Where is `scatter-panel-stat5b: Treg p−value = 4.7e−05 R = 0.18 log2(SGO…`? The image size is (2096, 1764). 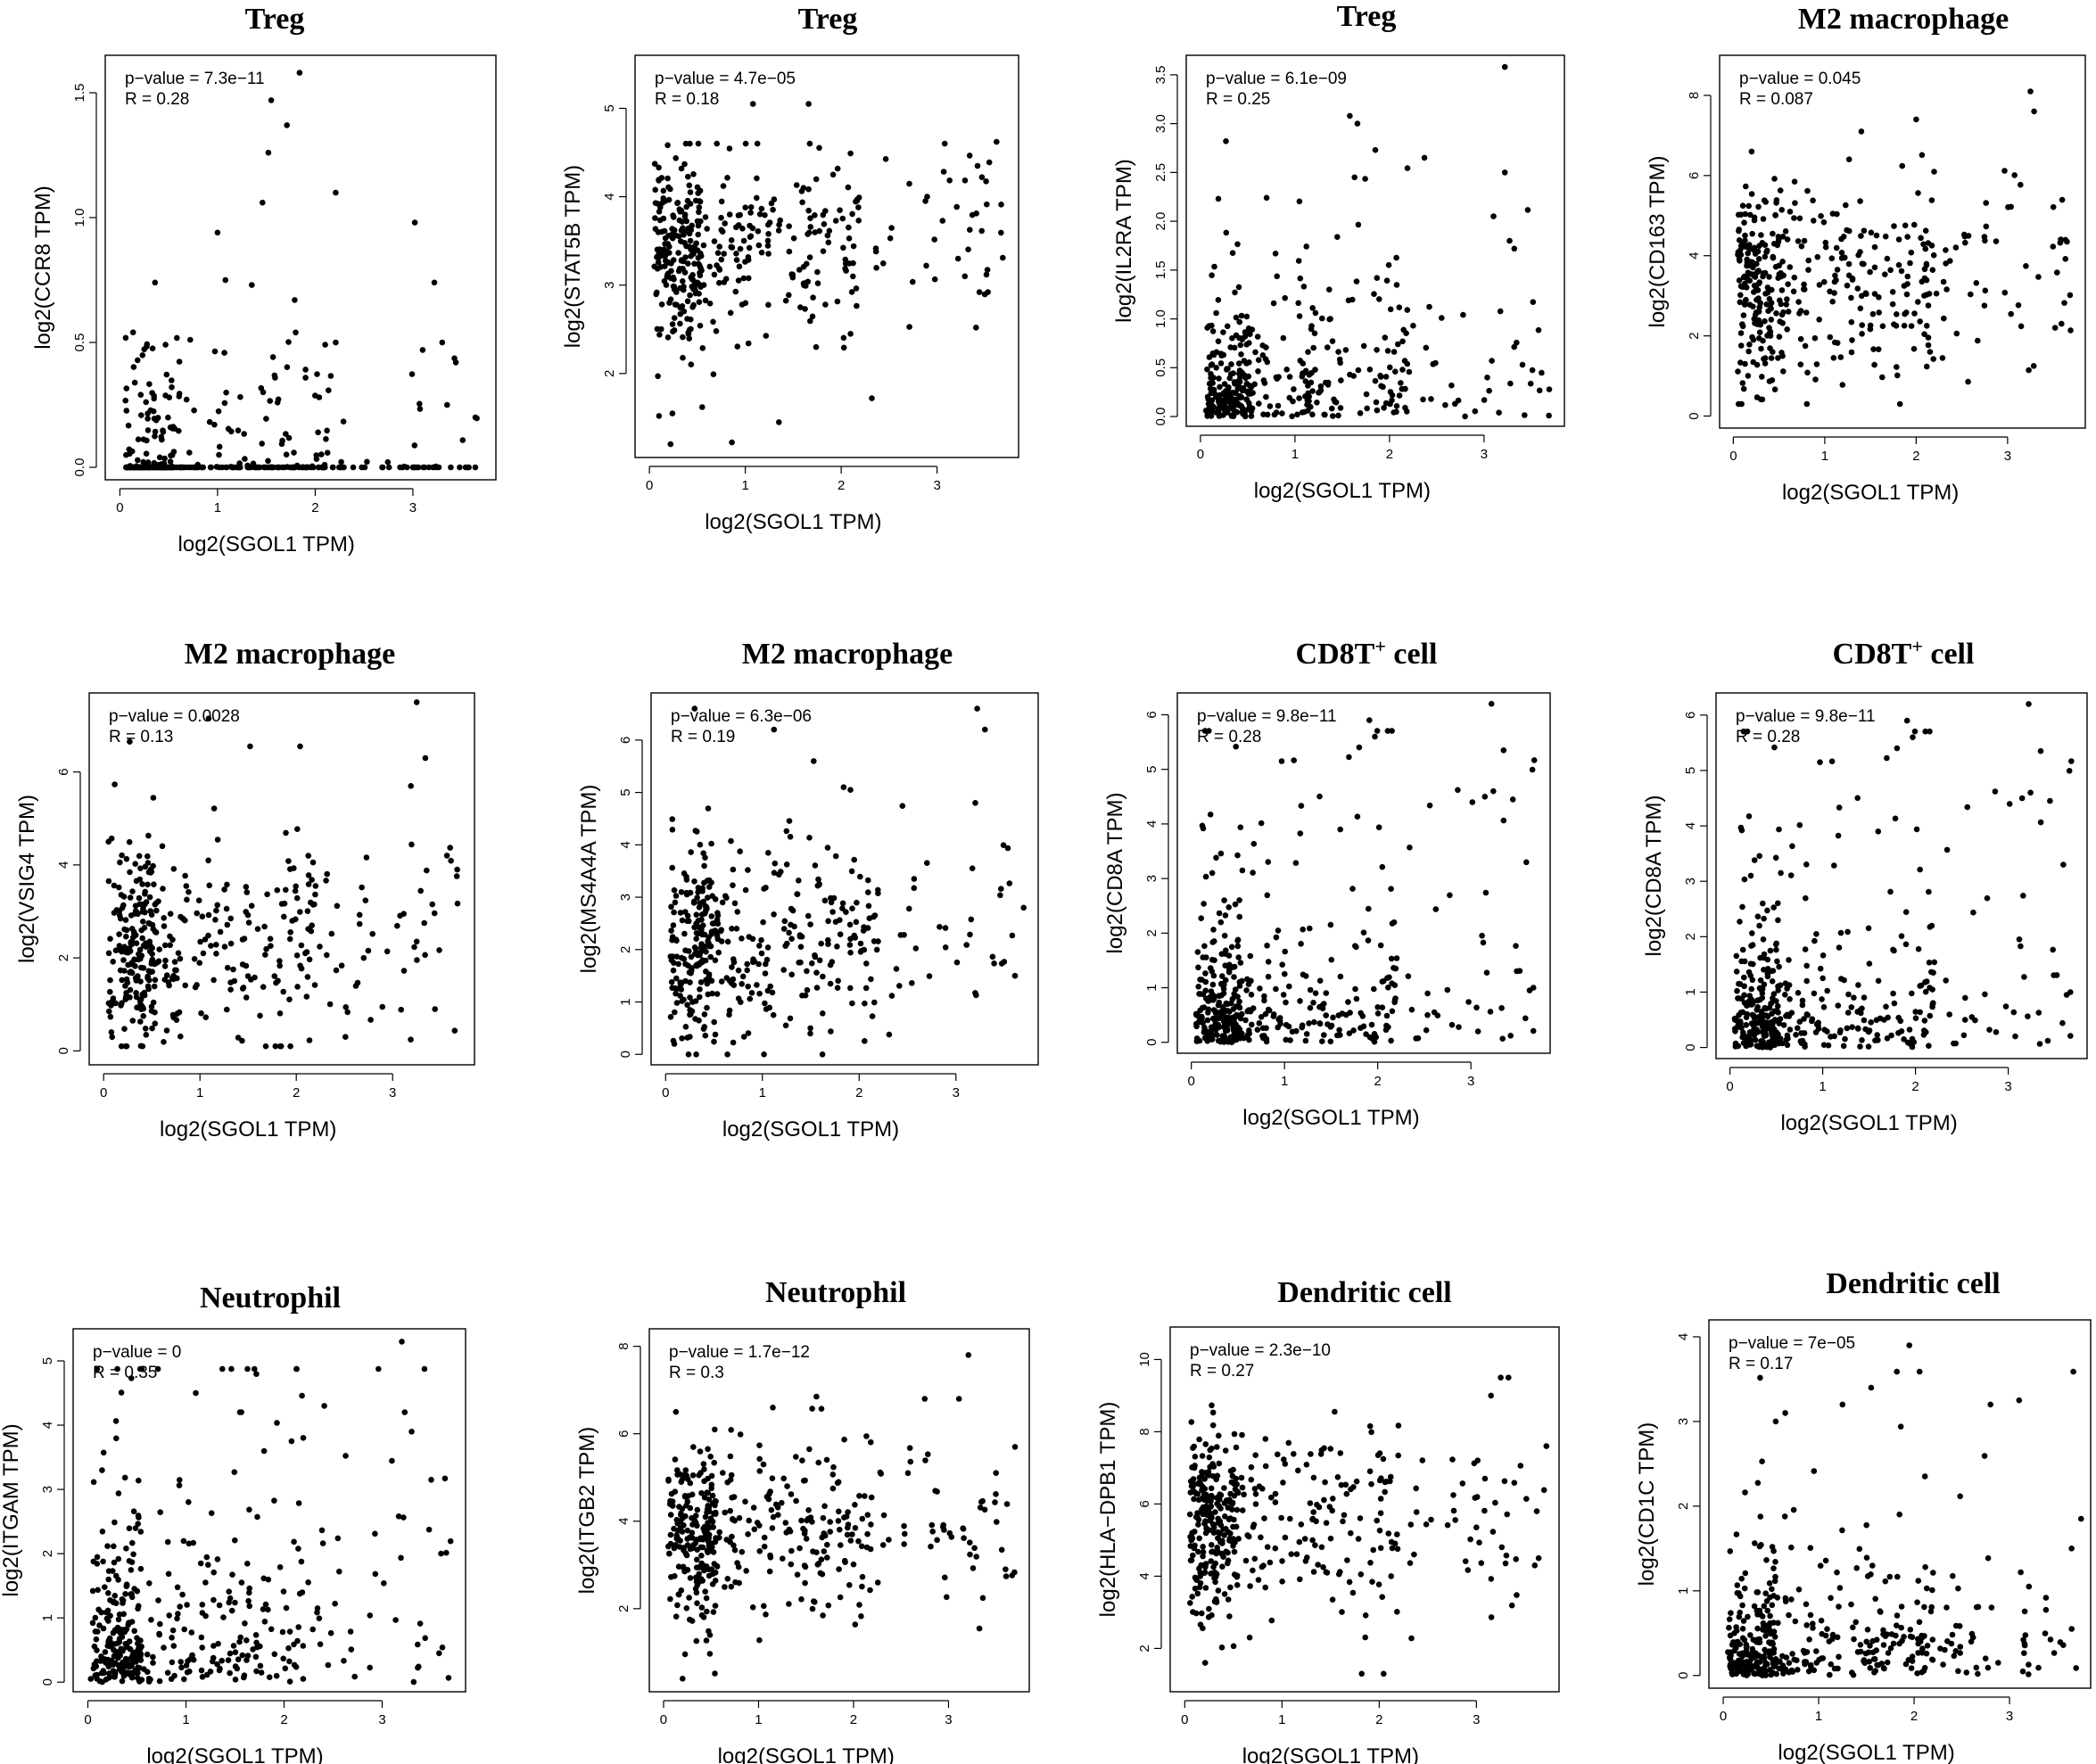
scatter-panel-stat5b: Treg p−value = 4.7e−05 R = 0.18 log2(SGO… is located at coordinates (790, 268).